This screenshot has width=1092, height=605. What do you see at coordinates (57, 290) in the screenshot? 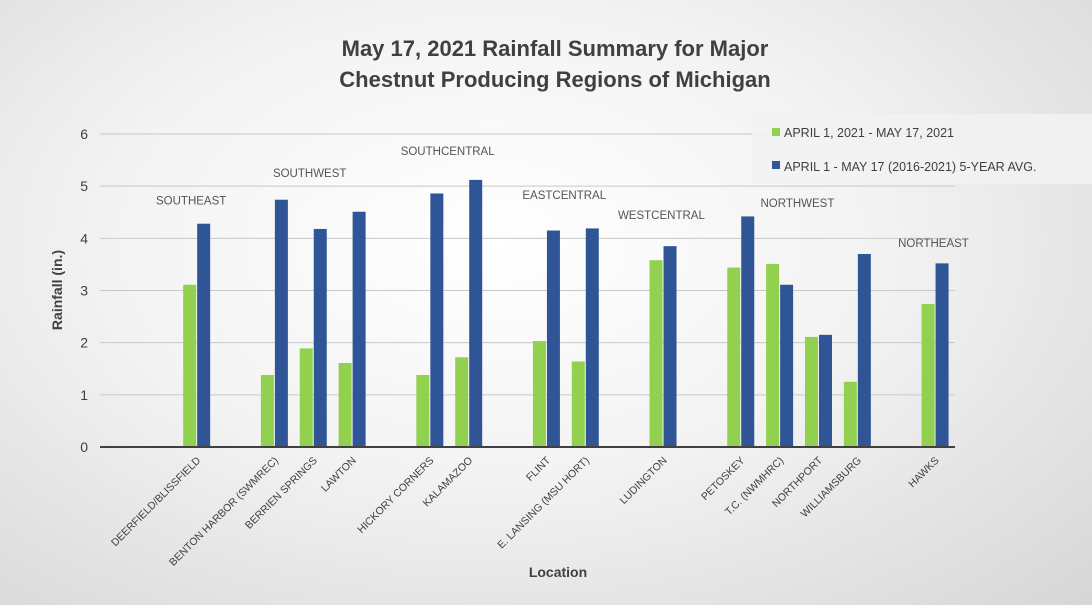
I see `y-axis-title: Rainfall (in.)` at bounding box center [57, 290].